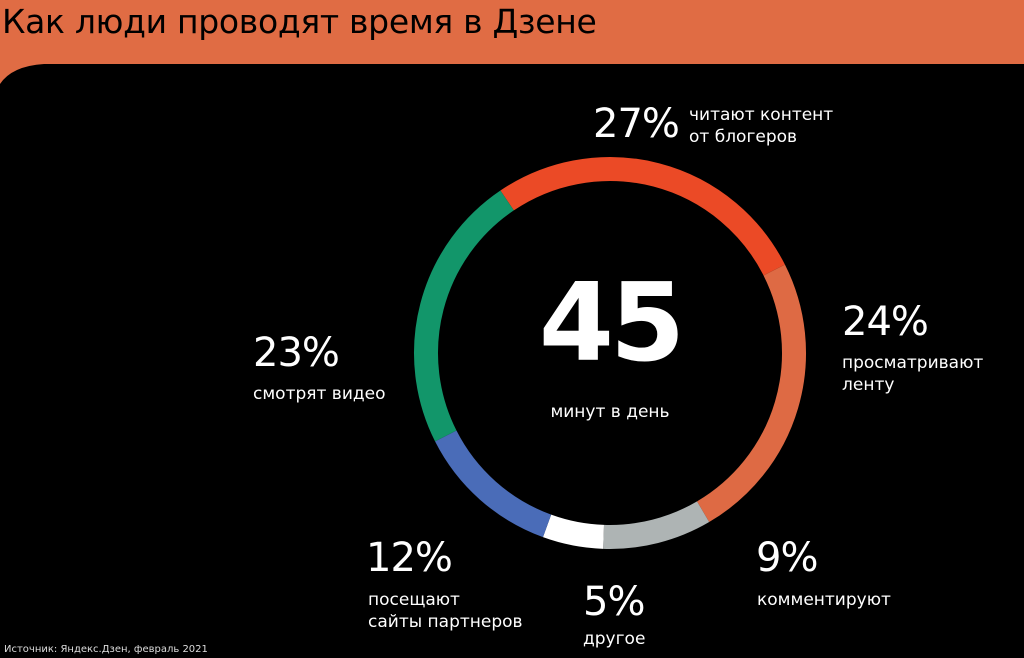  What do you see at coordinates (761, 115) in the screenshot?
I see `slice-label-line: читают контент` at bounding box center [761, 115].